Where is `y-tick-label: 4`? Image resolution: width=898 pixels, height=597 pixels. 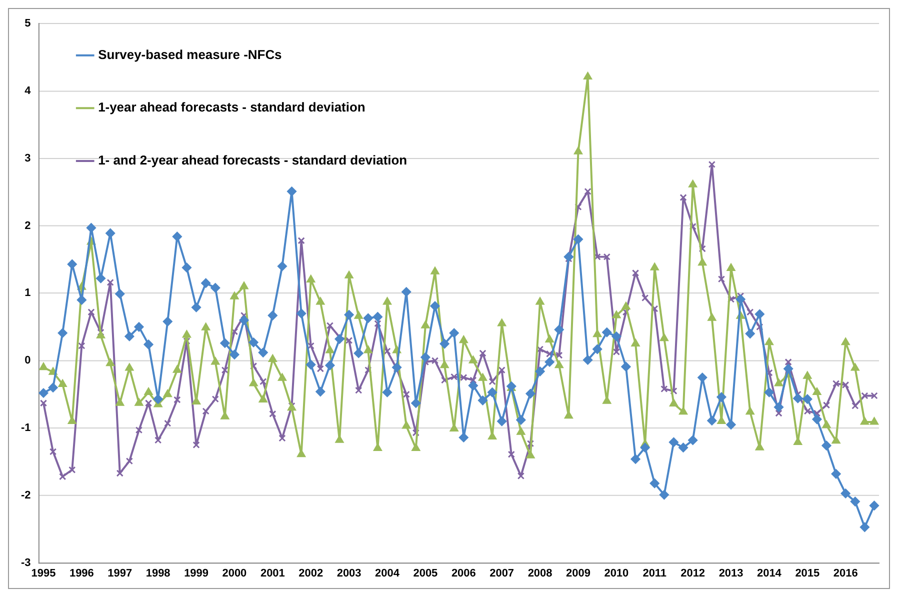 y-tick-label: 4 is located at coordinates (28, 90).